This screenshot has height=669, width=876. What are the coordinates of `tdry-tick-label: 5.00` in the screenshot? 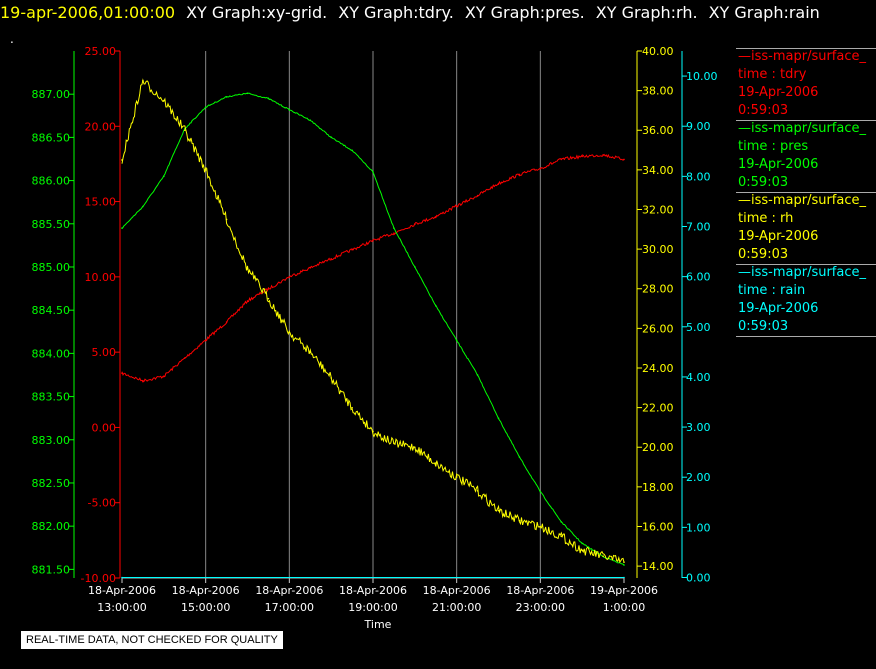 It's located at (104, 352).